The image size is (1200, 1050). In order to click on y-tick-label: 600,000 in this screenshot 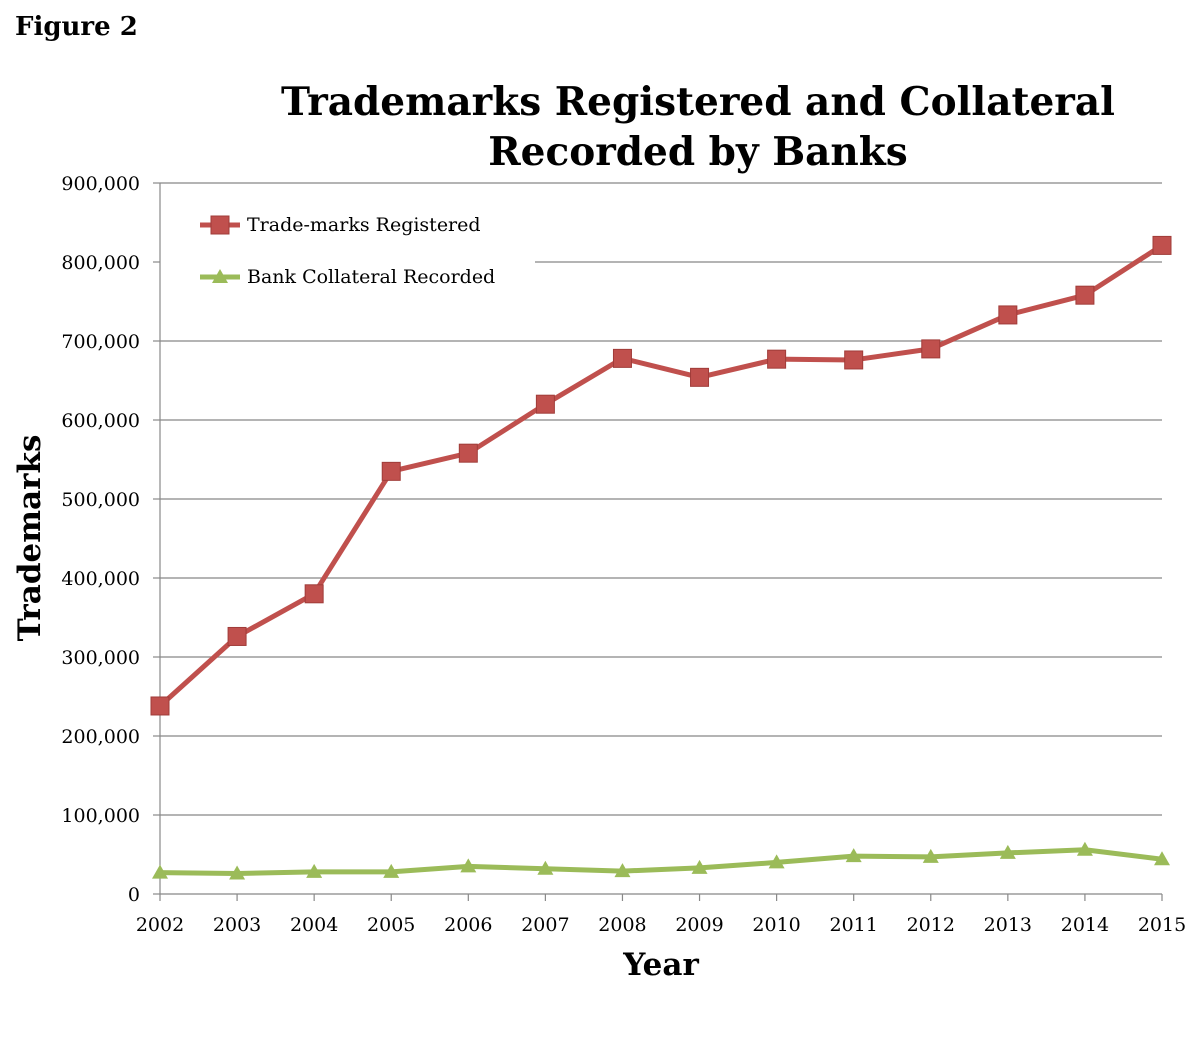, I will do `click(100, 421)`.